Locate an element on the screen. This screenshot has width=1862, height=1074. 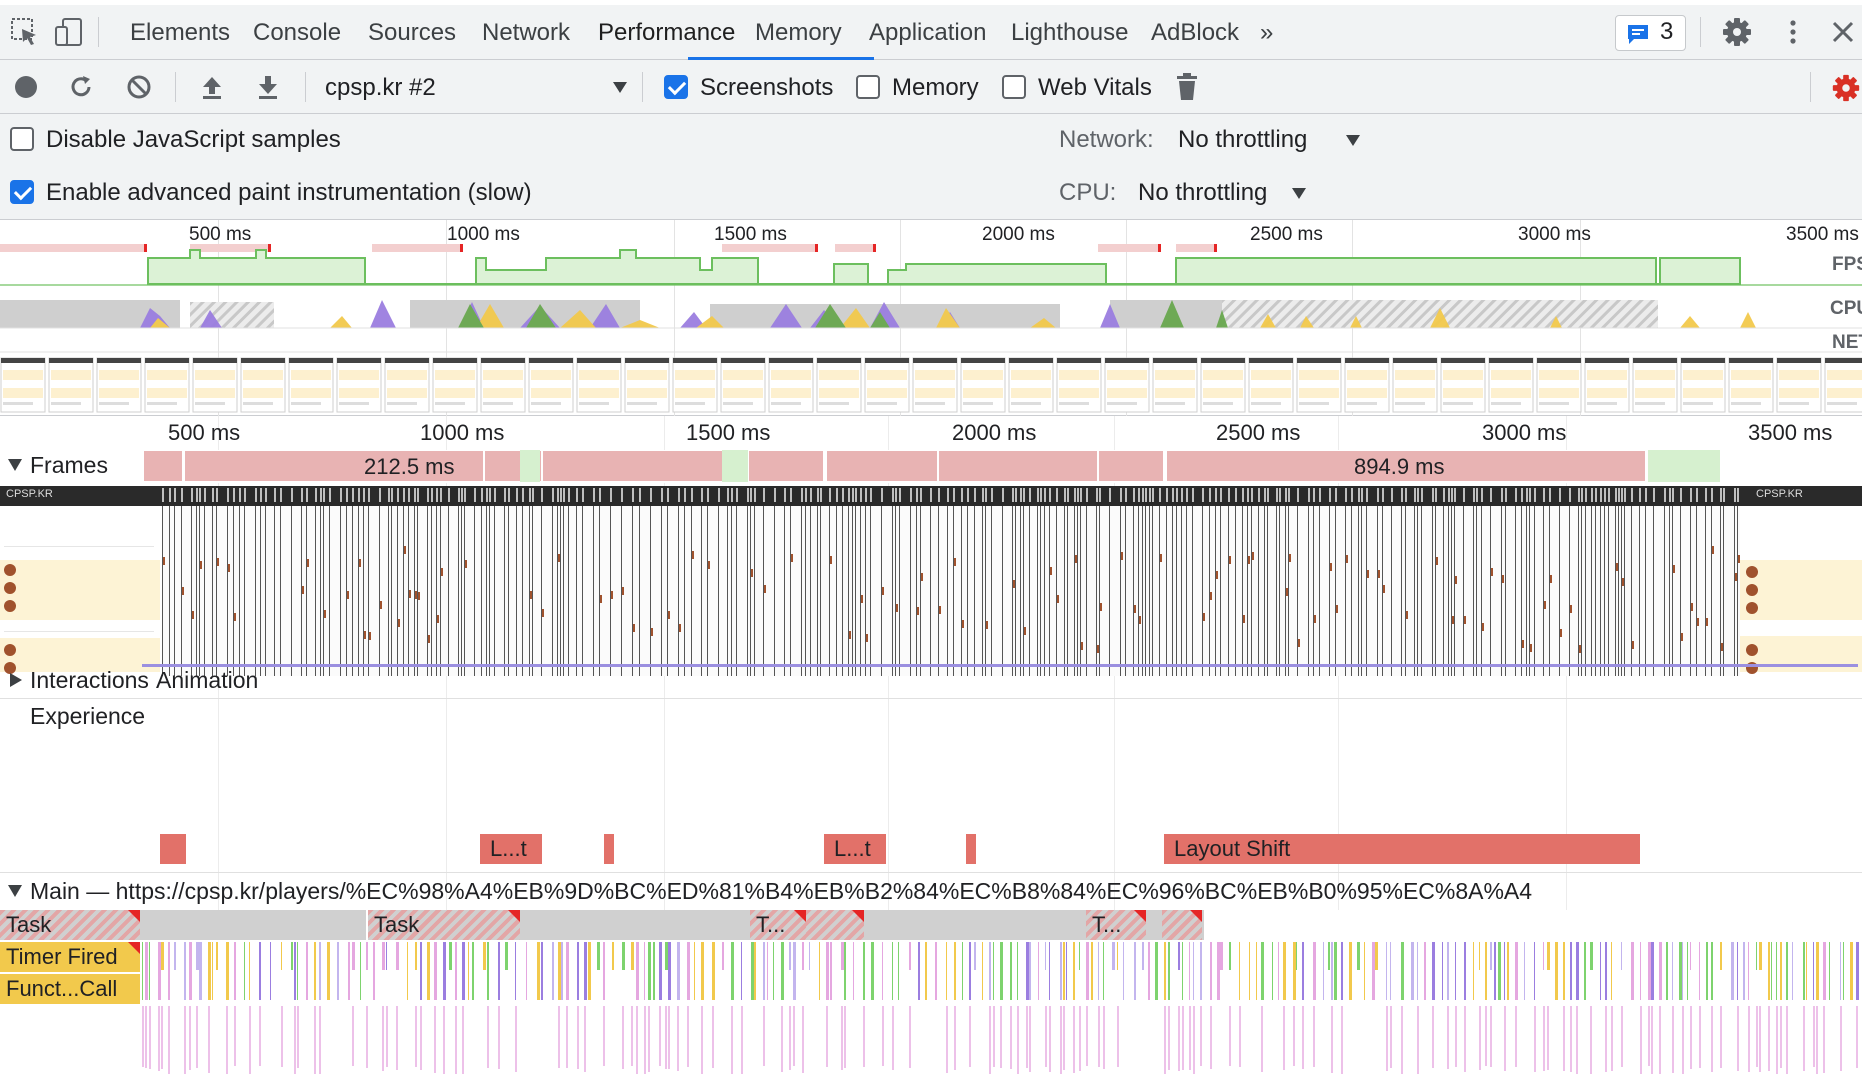
overview-tick: 1000 ms is located at coordinates (483, 234).